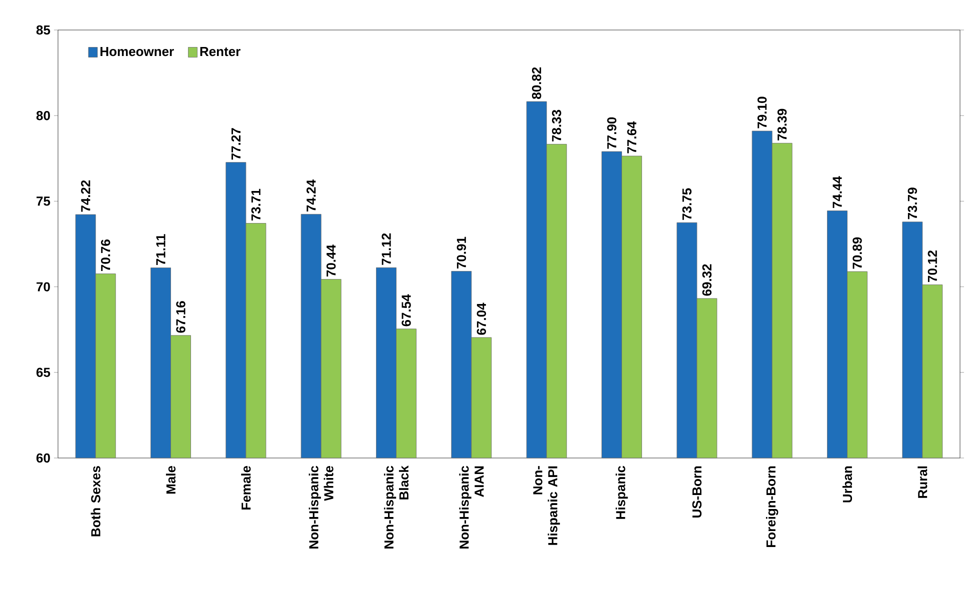  I want to click on x-tick-label: Non-Hispanic AIAN, so click(471, 507).